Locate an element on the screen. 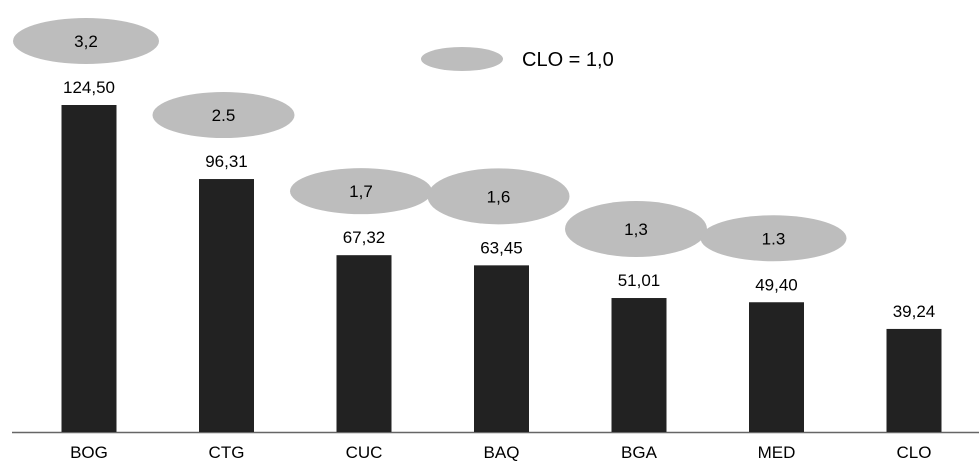 This screenshot has width=979, height=468. x-tick-label-clo: CLO is located at coordinates (914, 452).